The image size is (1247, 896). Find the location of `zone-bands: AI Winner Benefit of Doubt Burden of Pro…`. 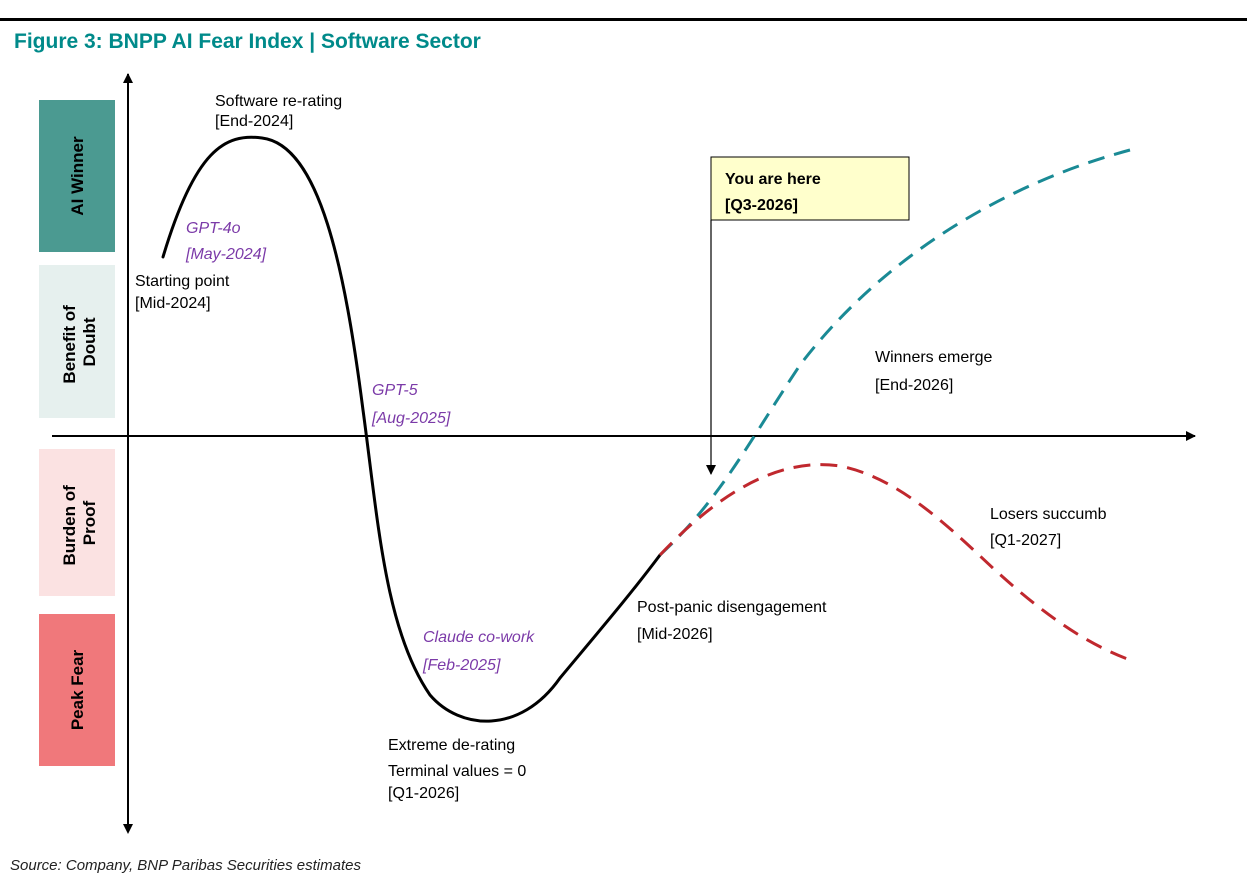

zone-bands: AI Winner Benefit of Doubt Burden of Pro… is located at coordinates (77, 433).